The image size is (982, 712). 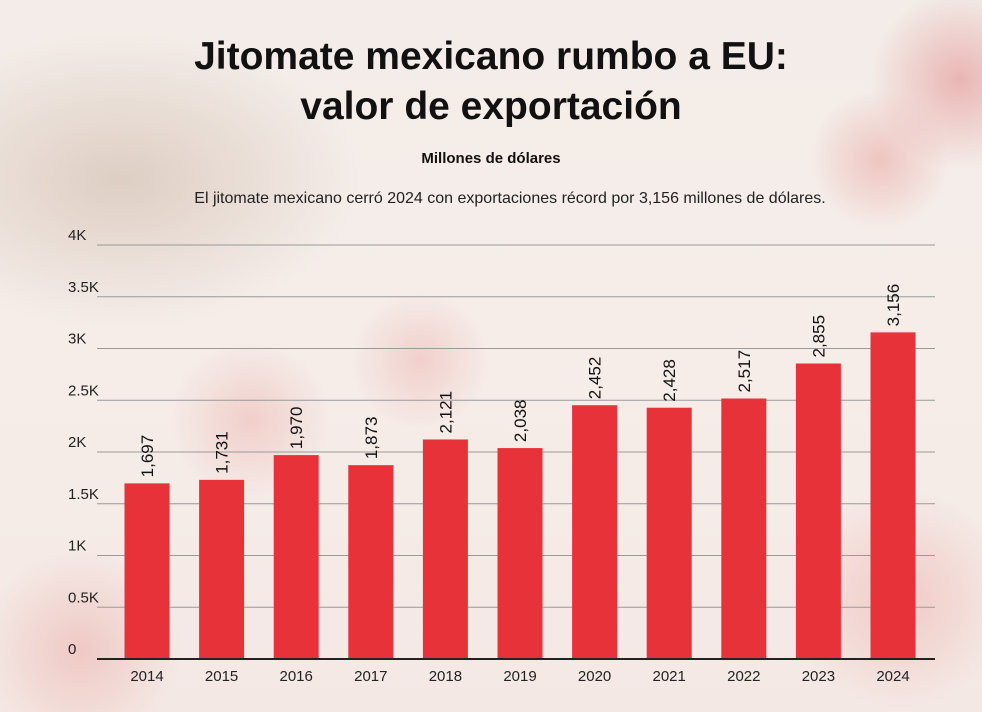 I want to click on y-tick-label: 2.5K, so click(x=83, y=390).